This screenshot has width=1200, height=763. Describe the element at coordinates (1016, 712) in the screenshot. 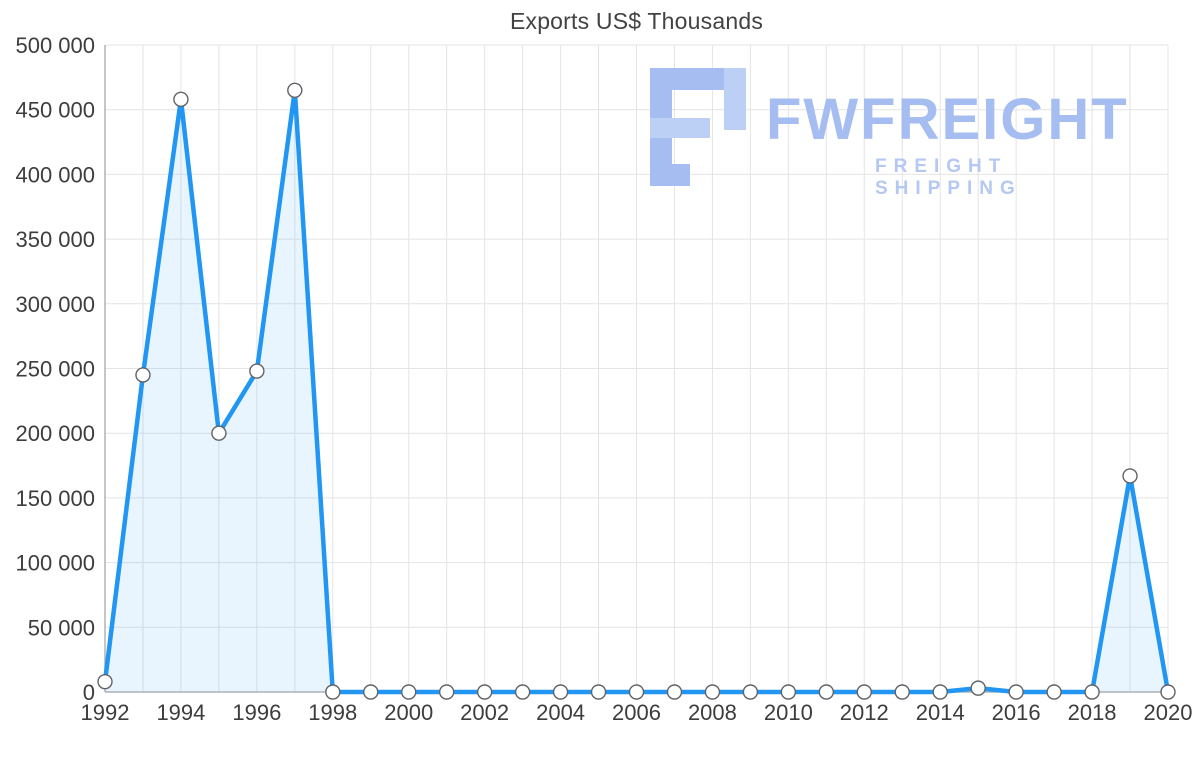

I see `x-tick-label: 2016` at that location.